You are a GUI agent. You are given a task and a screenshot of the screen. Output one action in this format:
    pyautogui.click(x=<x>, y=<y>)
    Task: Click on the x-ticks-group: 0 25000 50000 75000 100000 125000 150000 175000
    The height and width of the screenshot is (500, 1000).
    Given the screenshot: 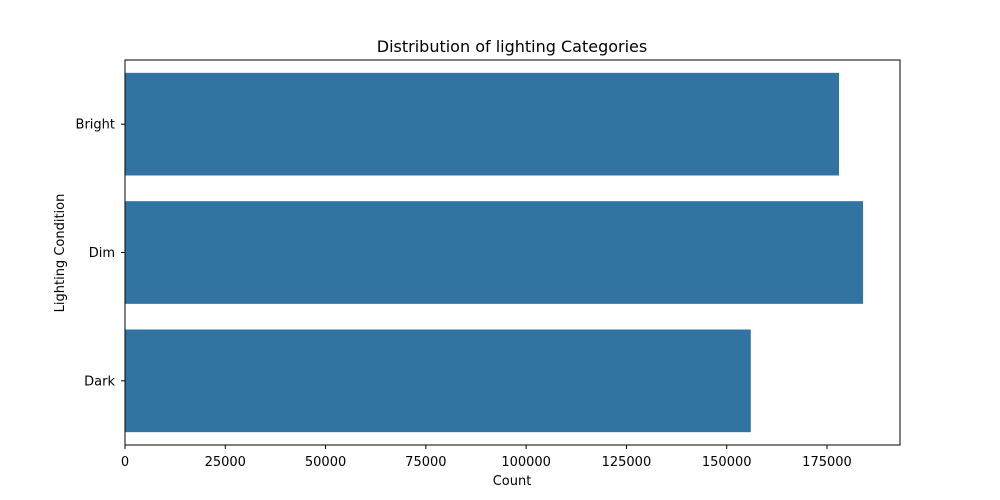 What is the action you would take?
    pyautogui.click(x=486, y=457)
    